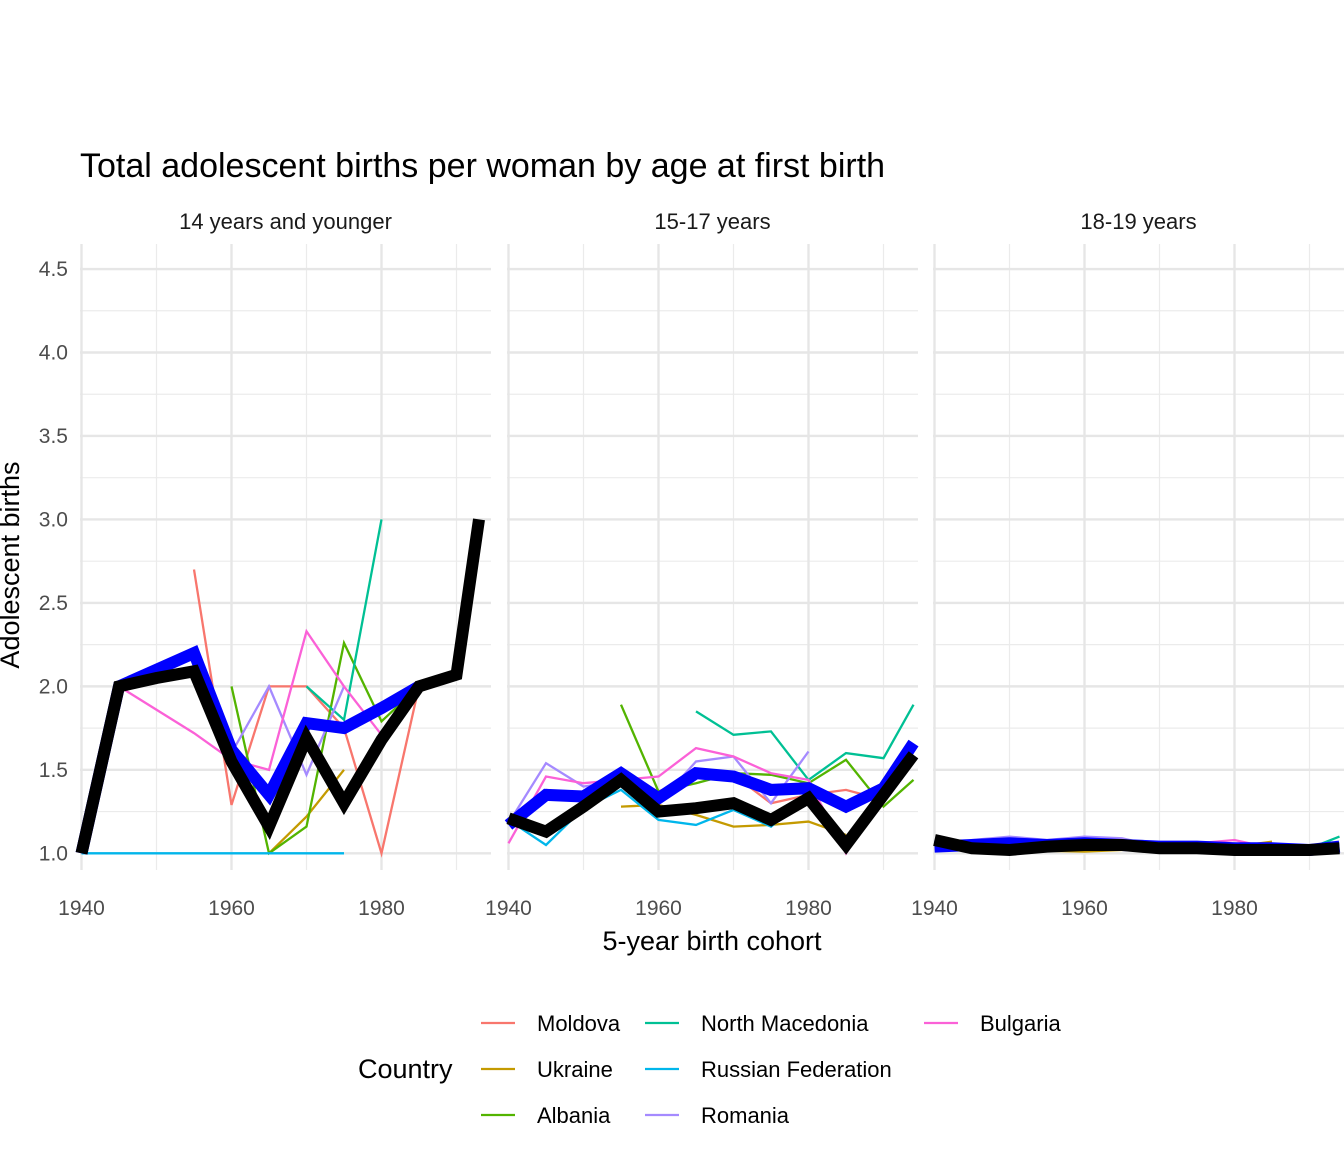 This screenshot has height=1152, width=1344. Describe the element at coordinates (53, 770) in the screenshot. I see `y-tick-label: 1.5` at that location.